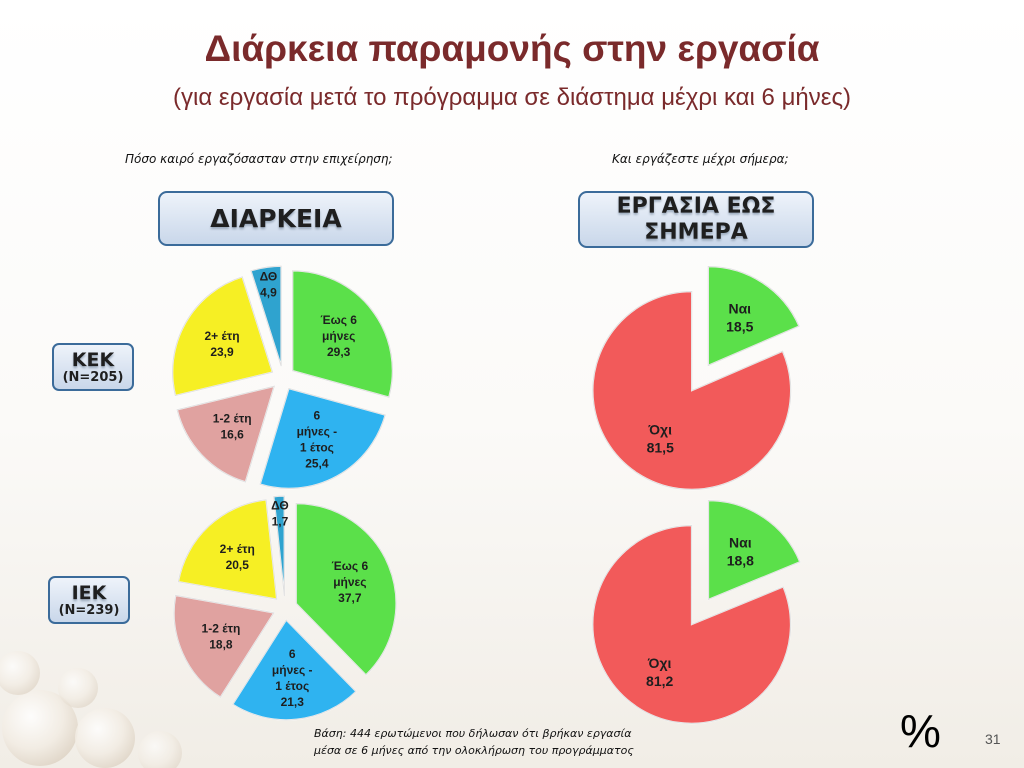  What do you see at coordinates (339, 352) in the screenshot?
I see `pie-slice-value: 29,3` at bounding box center [339, 352].